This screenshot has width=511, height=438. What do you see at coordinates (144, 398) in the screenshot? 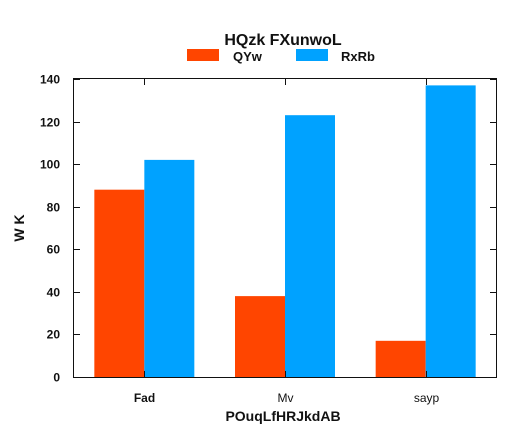
I see `x-tick-label-fad: Fad` at bounding box center [144, 398].